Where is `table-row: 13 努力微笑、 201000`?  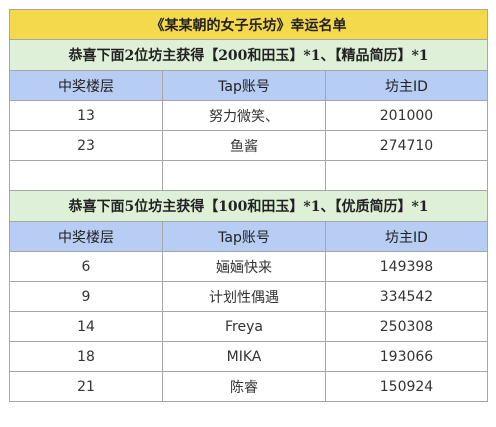 table-row: 13 努力微笑、 201000 is located at coordinates (248, 115).